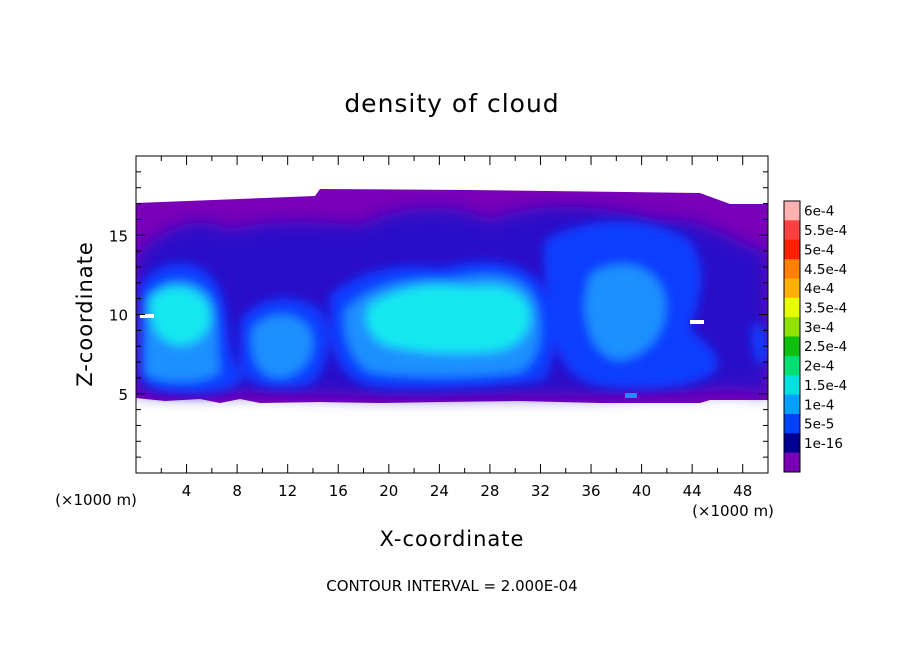  Describe the element at coordinates (742, 491) in the screenshot. I see `x-tick-label: 48` at that location.